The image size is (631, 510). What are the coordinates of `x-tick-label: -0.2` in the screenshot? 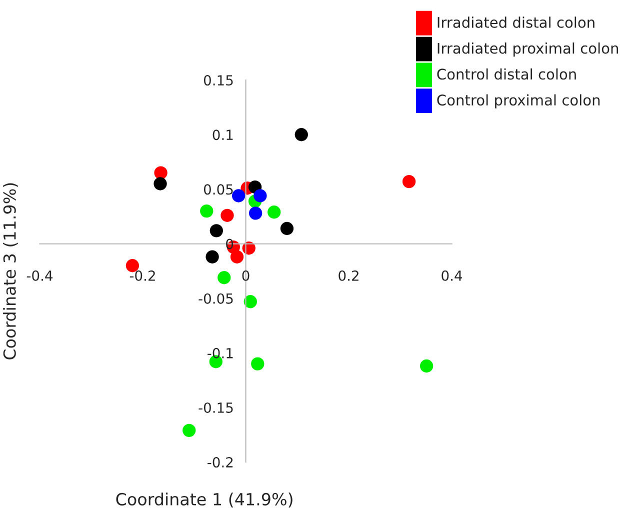 It's located at (142, 275).